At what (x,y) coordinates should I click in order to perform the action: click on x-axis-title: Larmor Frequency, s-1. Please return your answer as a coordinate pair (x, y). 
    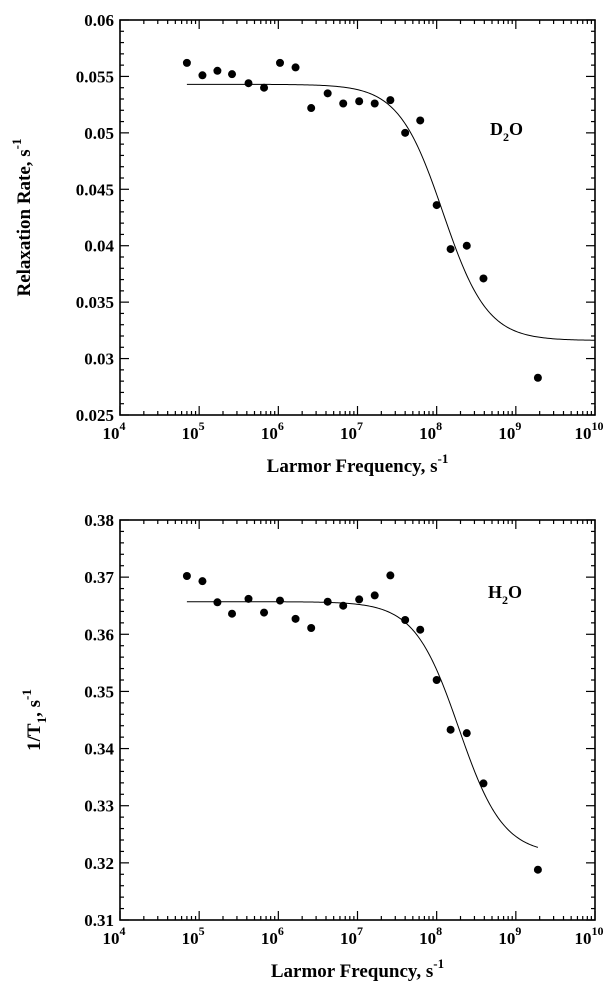
    Looking at the image, I should click on (358, 464).